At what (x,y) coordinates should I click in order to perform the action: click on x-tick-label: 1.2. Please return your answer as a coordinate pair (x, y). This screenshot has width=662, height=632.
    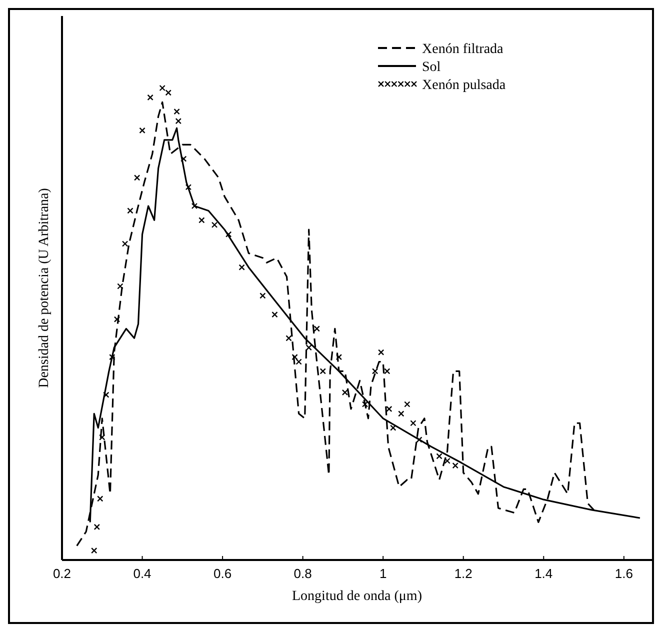
    Looking at the image, I should click on (463, 573).